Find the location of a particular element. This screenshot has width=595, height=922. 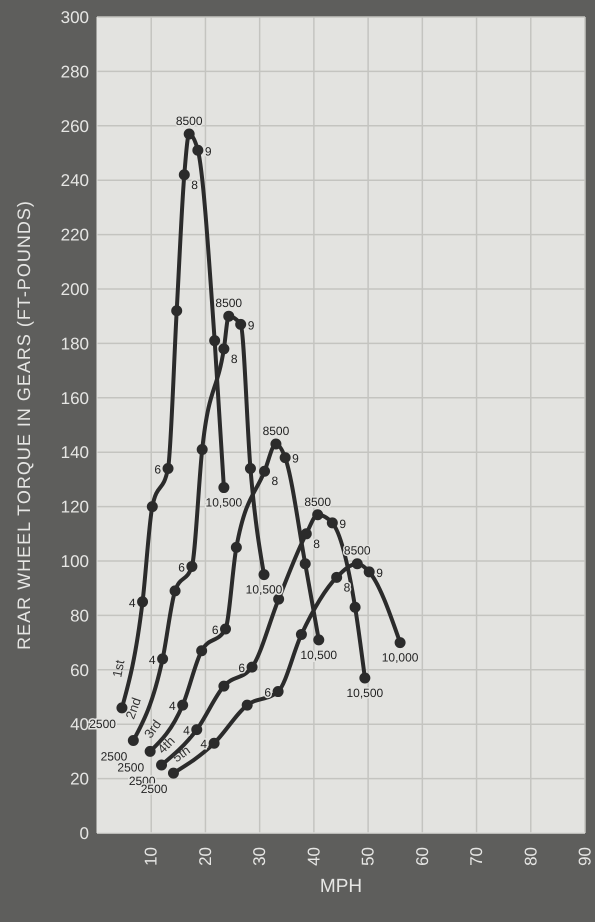

x-tick-label: 80 is located at coordinates (530, 856).